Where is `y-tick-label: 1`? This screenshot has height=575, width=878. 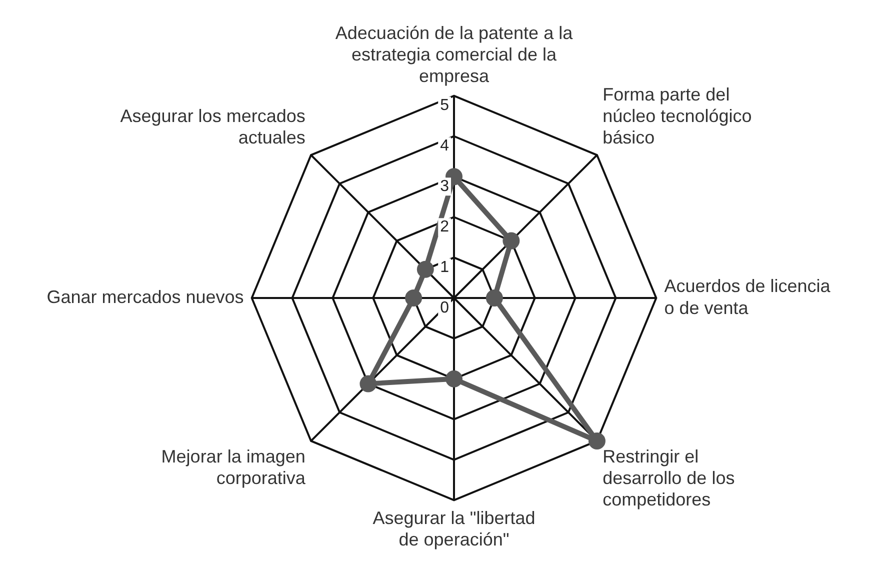 y-tick-label: 1 is located at coordinates (445, 267).